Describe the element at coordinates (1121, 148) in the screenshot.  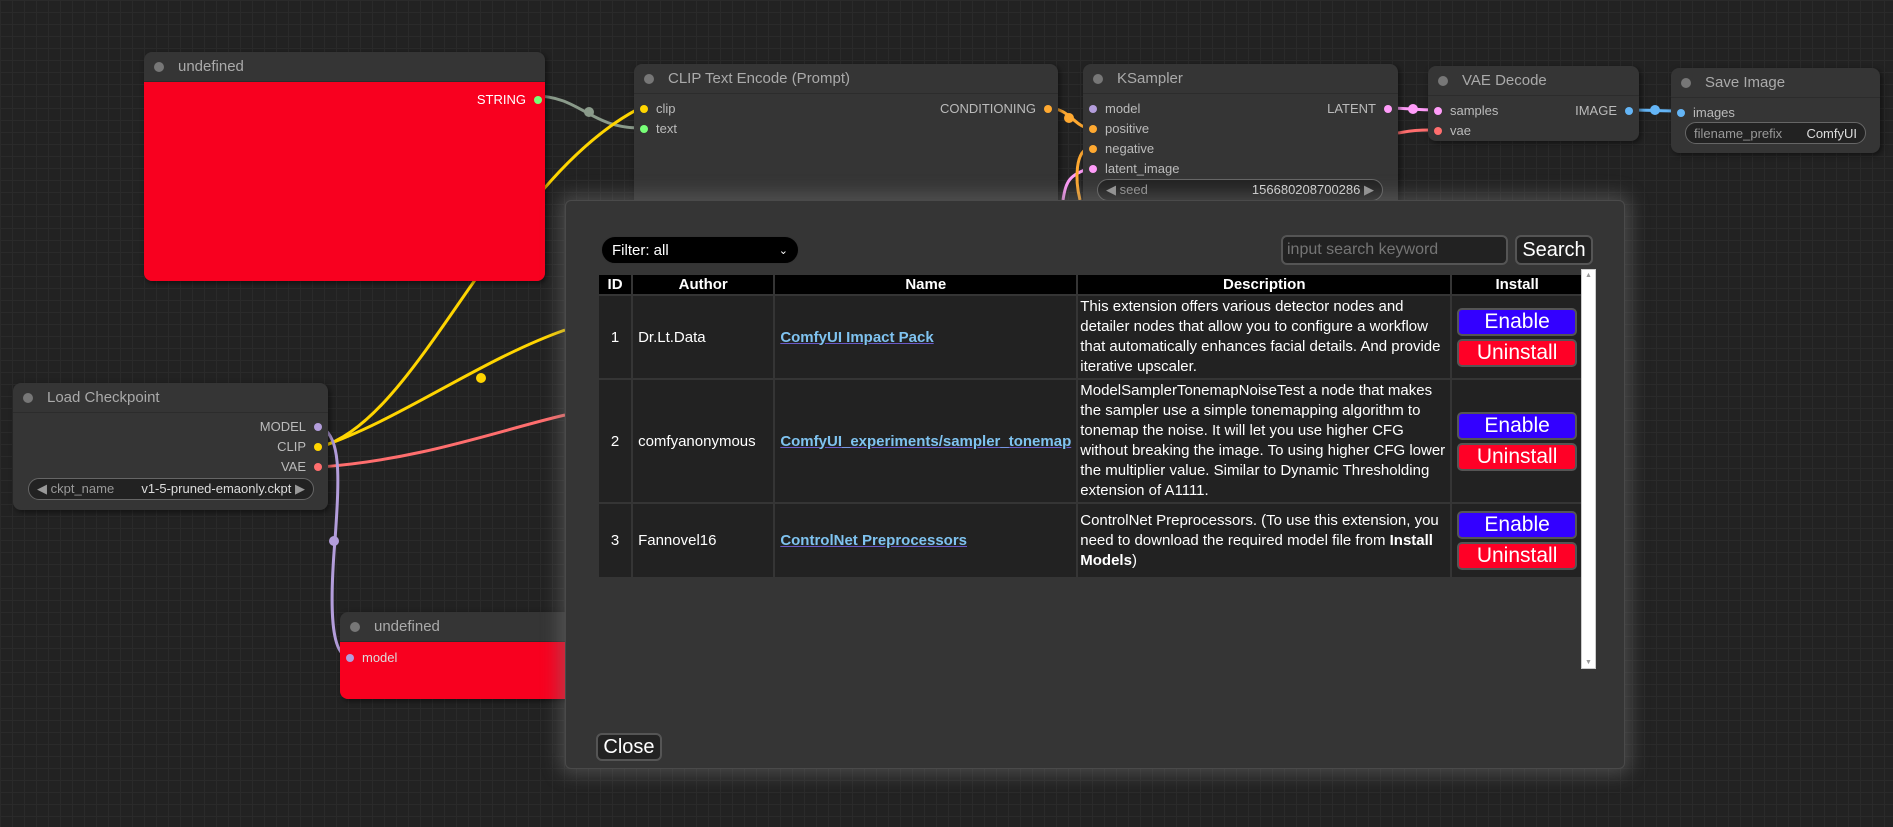
I see `input-negative: negative` at that location.